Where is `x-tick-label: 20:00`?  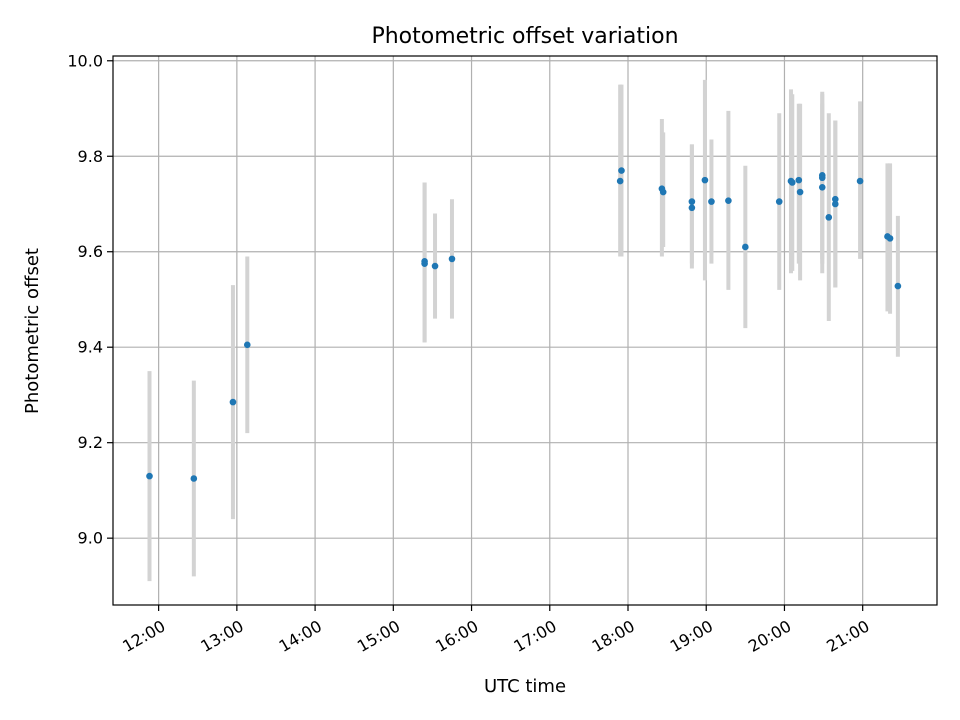
x-tick-label: 20:00 is located at coordinates (769, 636).